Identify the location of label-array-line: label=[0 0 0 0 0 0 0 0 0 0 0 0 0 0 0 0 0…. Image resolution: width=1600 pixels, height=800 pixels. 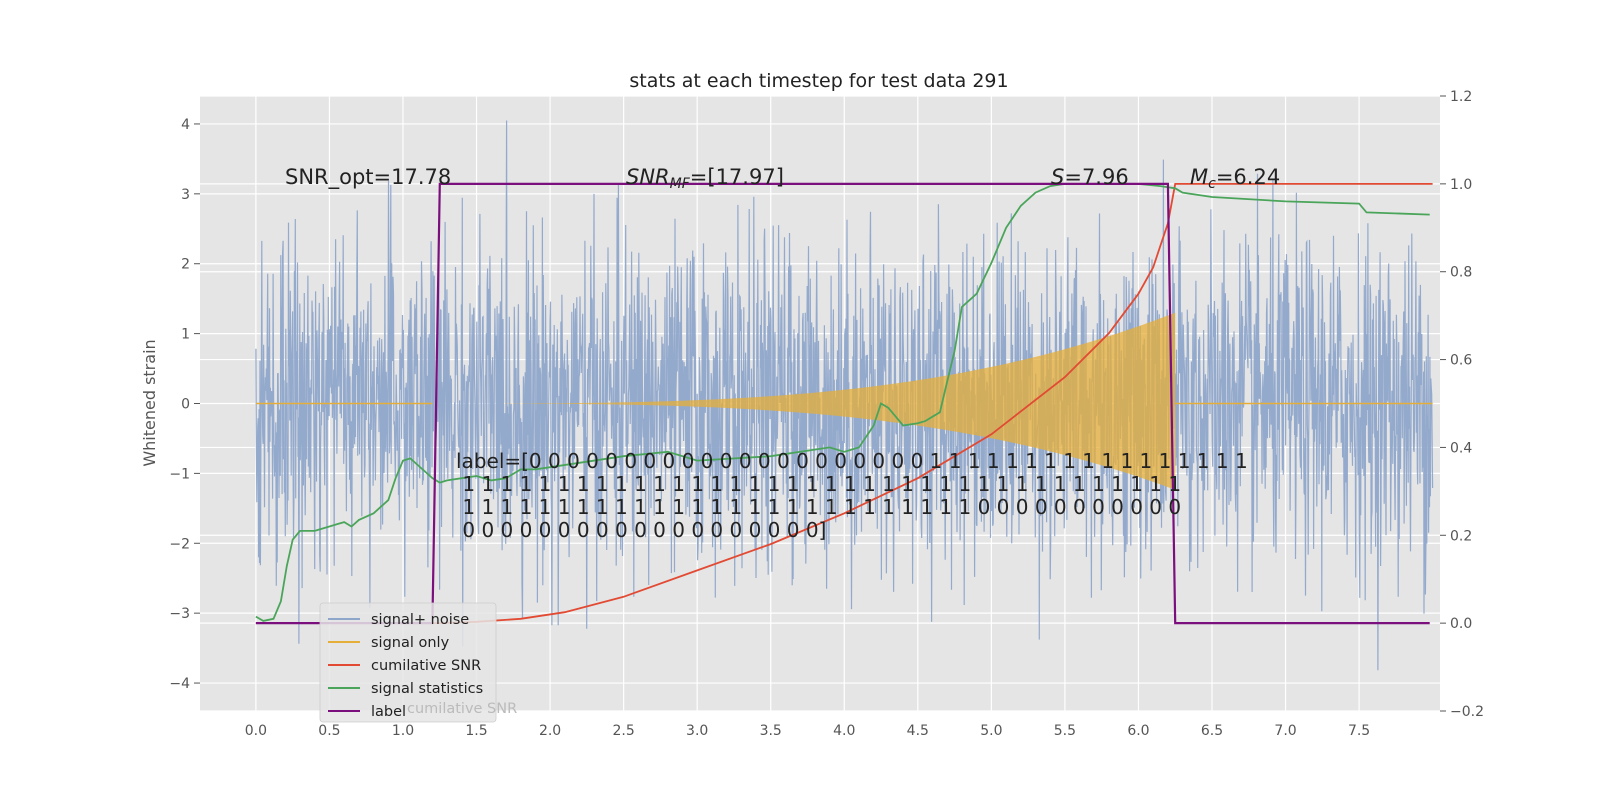
(852, 461).